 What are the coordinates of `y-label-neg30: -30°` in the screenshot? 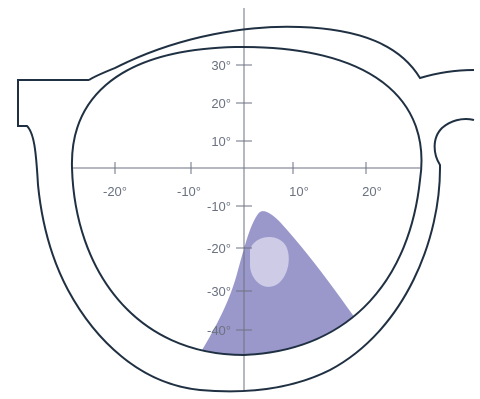 It's located at (219, 291).